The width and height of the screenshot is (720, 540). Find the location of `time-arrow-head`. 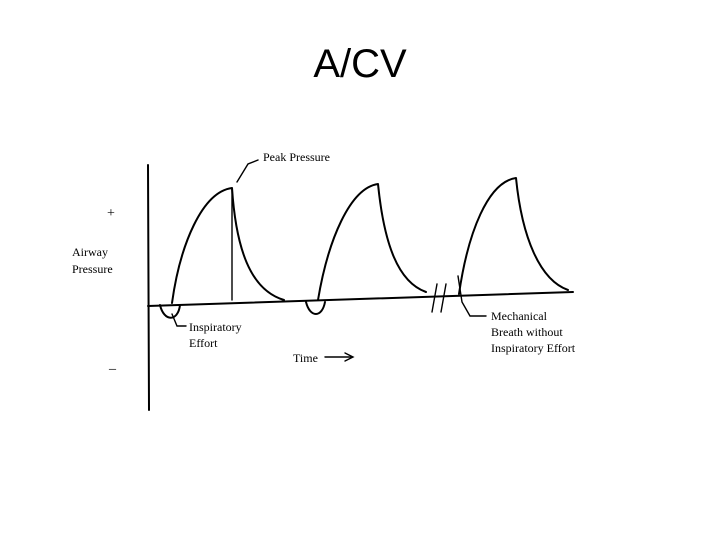

time-arrow-head is located at coordinates (349, 357).